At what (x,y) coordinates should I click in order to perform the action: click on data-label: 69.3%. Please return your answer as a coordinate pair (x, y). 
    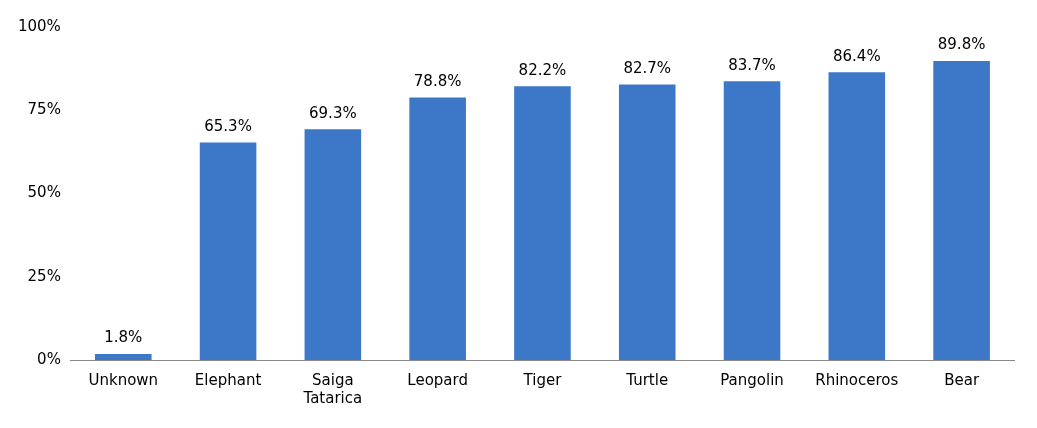
    Looking at the image, I should click on (333, 112).